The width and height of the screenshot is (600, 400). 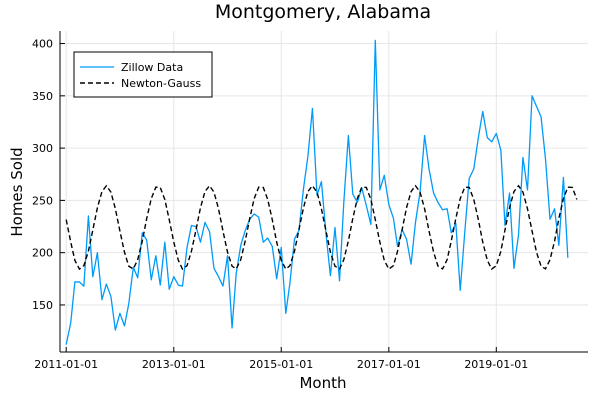 I want to click on chart-title: Montgomery, Alabama, so click(x=323, y=12).